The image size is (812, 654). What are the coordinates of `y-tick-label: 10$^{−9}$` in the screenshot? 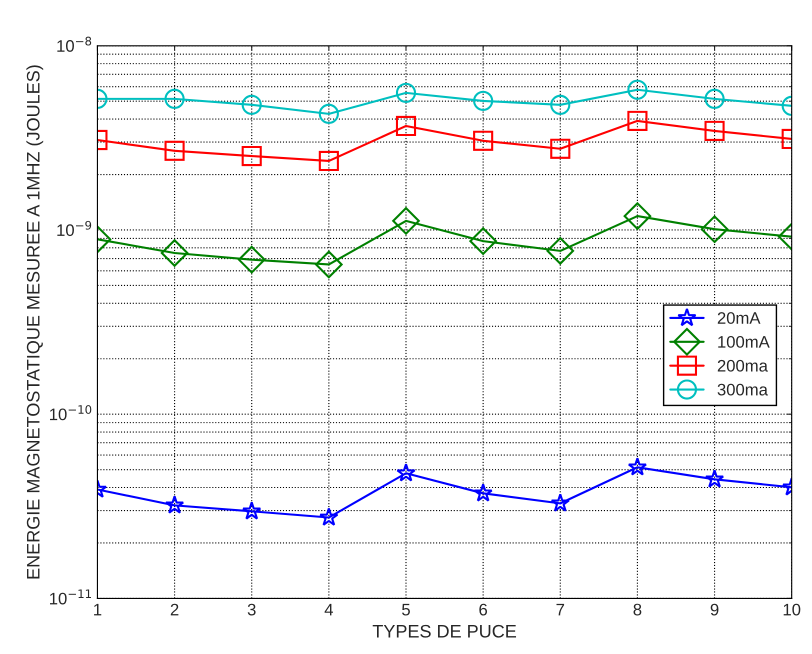 It's located at (74, 228).